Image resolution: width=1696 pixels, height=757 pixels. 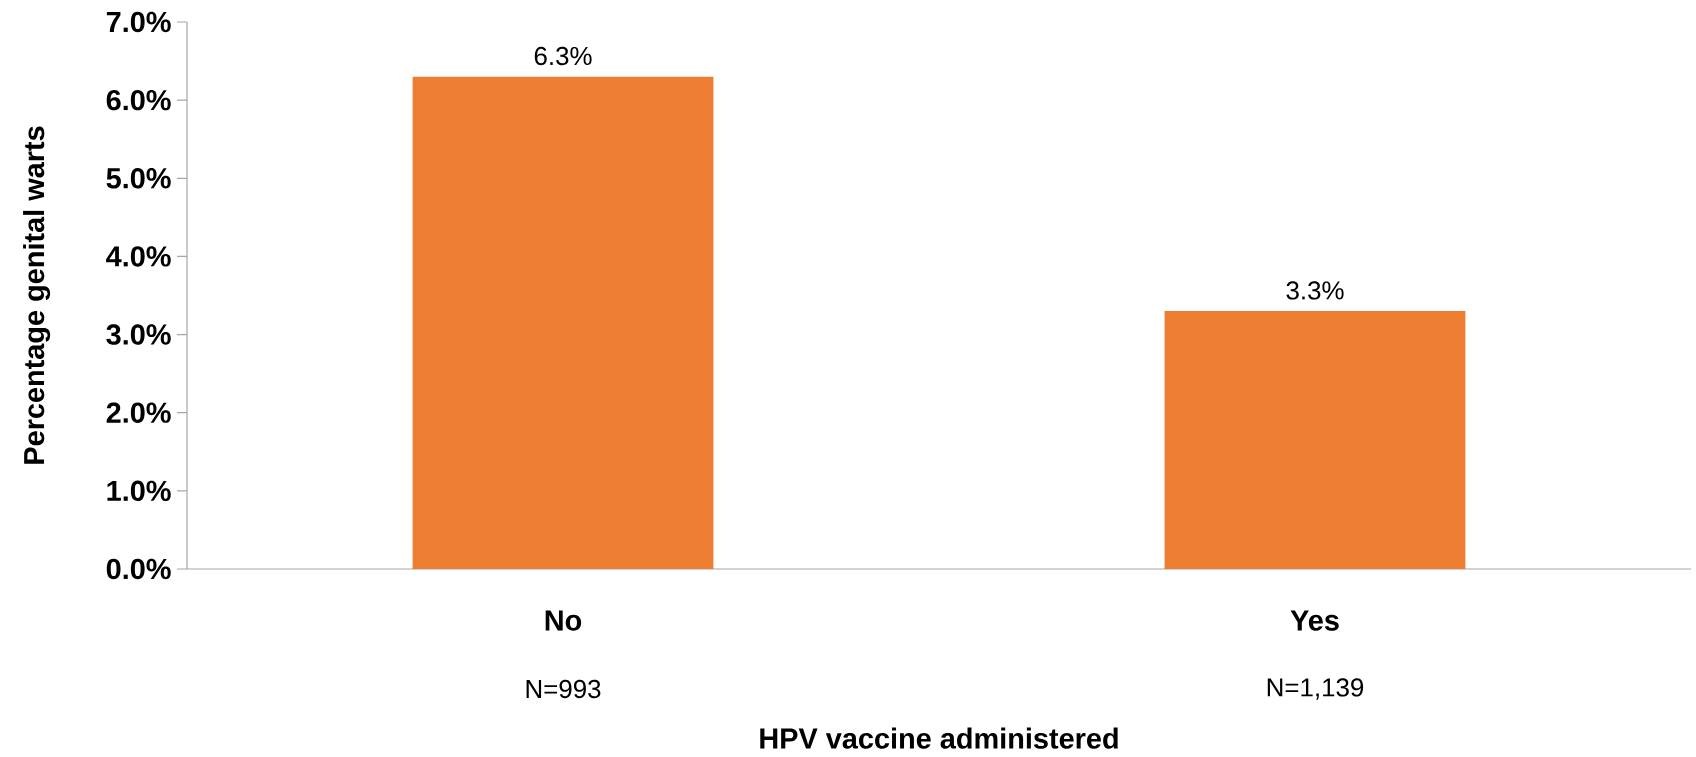 What do you see at coordinates (563, 620) in the screenshot?
I see `x-tick-label: No` at bounding box center [563, 620].